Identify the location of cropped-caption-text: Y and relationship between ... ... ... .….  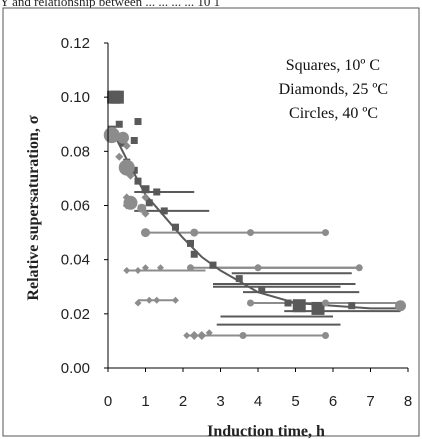
(110, 4).